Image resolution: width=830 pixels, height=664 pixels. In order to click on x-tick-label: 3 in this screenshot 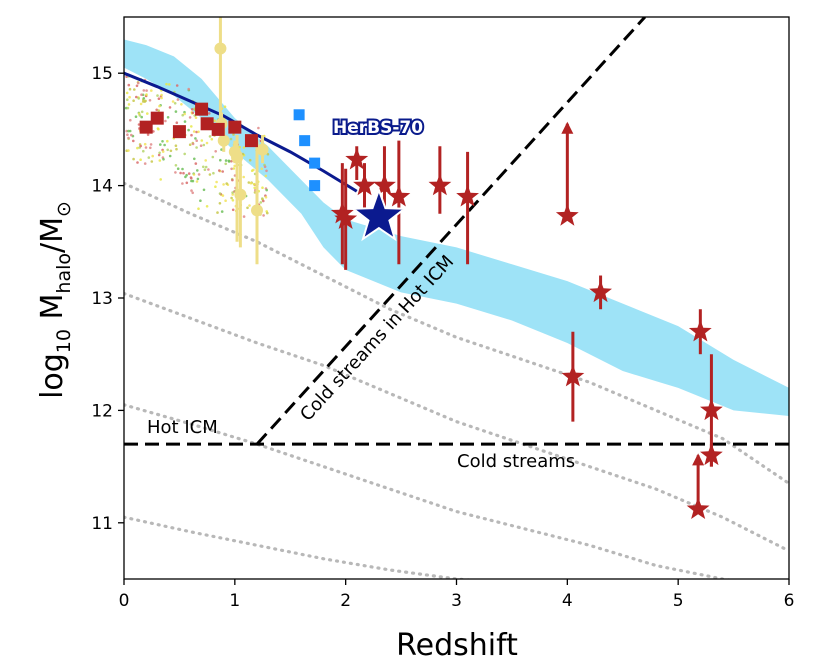, I will do `click(456, 601)`.